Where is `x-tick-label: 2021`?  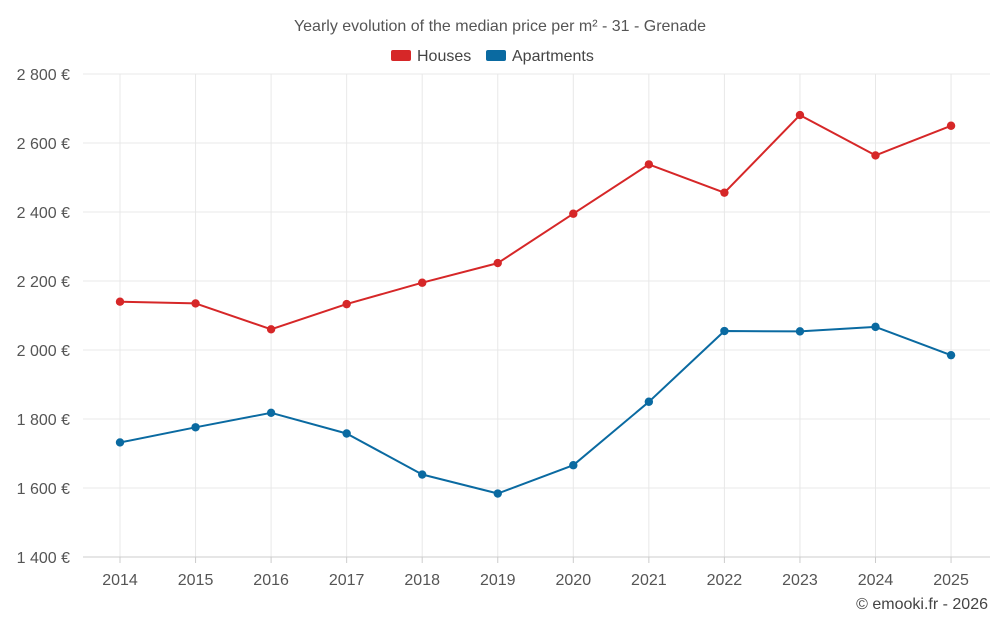 x-tick-label: 2021 is located at coordinates (649, 580).